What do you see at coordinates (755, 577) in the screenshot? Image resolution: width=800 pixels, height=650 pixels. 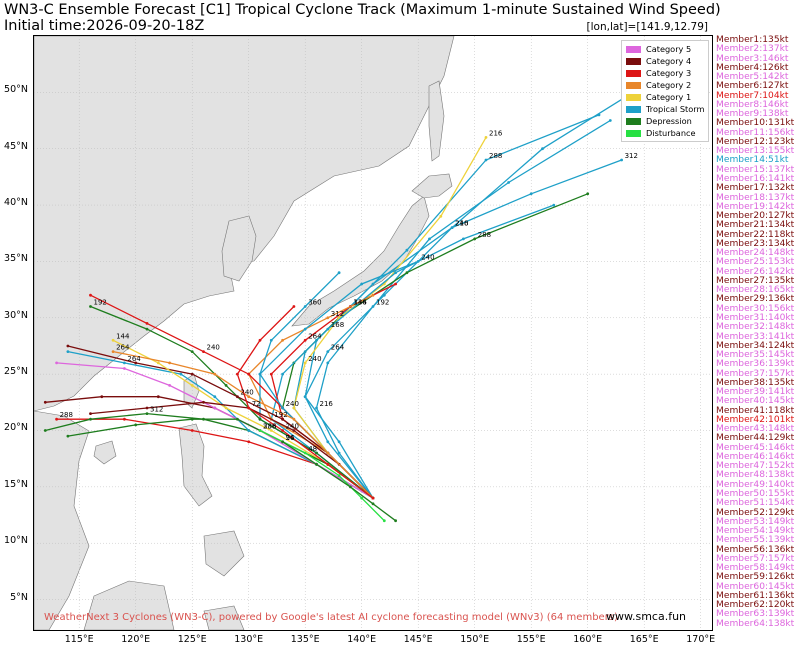 I see `member-intensity: Member59:126kt` at bounding box center [755, 577].